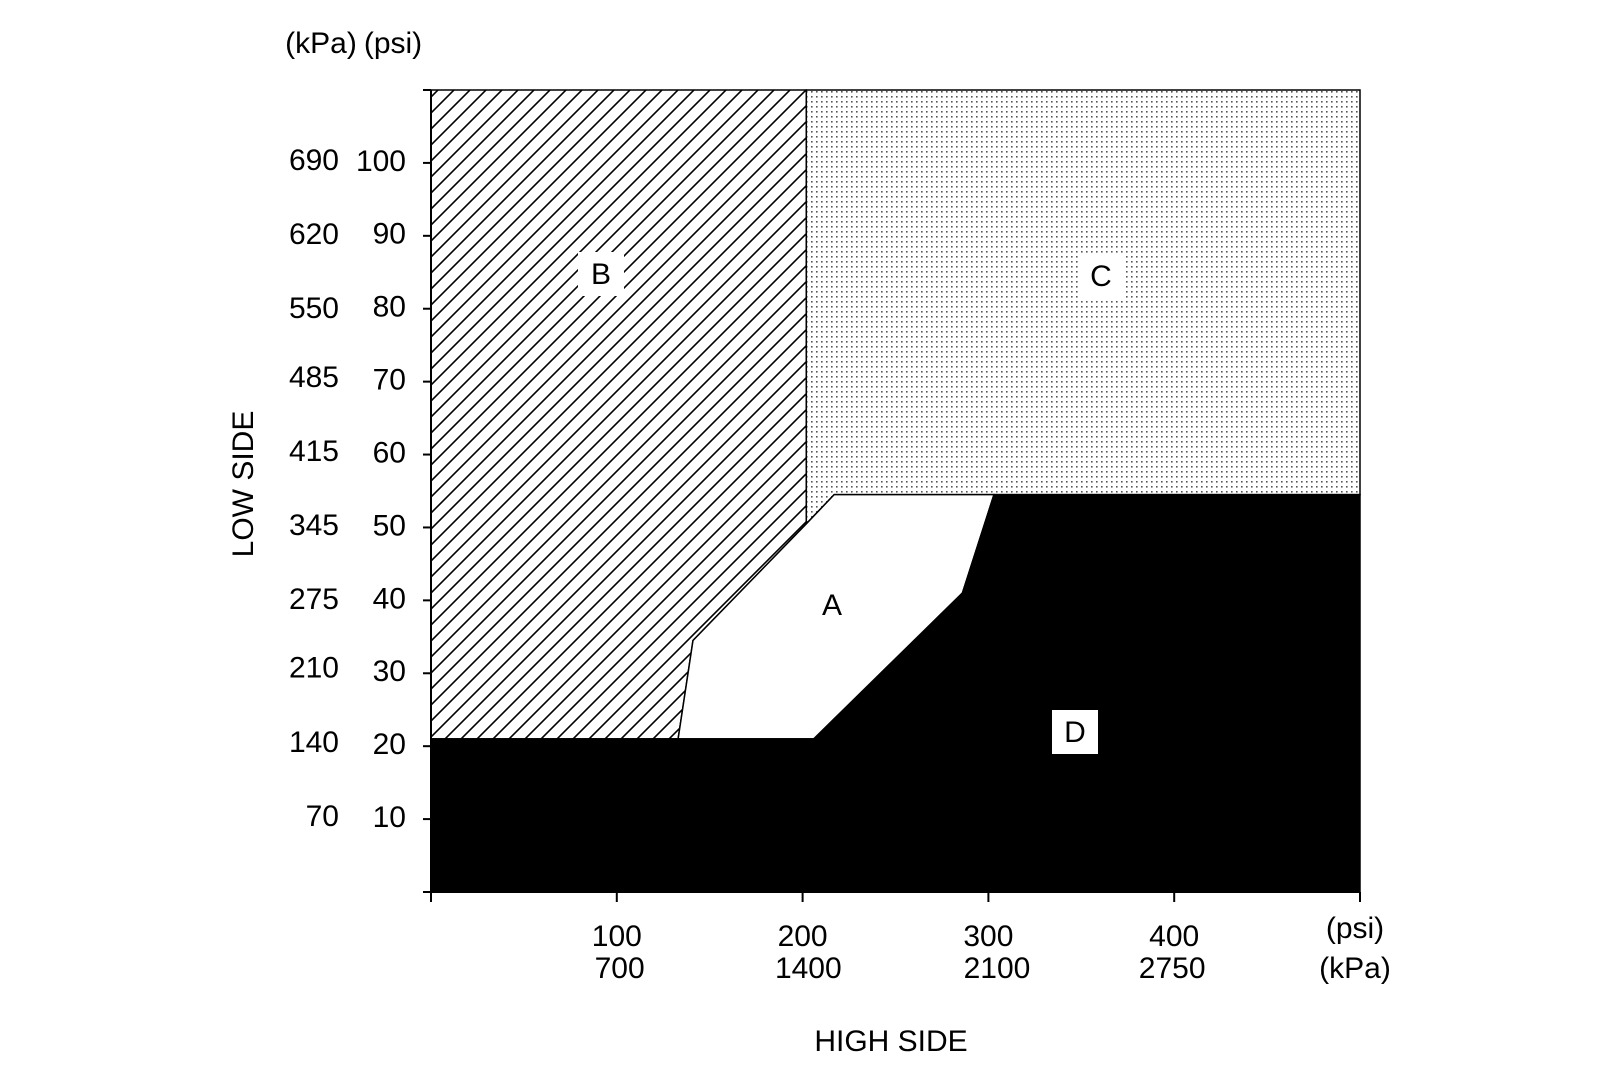 The height and width of the screenshot is (1084, 1600). Describe the element at coordinates (890, 1041) in the screenshot. I see `x-axis-title: HIGH SIDE` at that location.